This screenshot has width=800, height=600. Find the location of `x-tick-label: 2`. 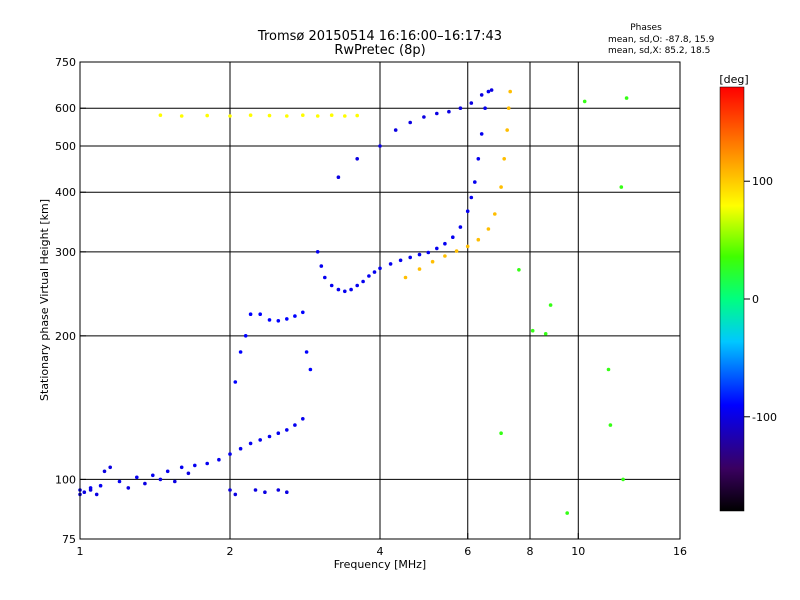

x-tick-label: 2 is located at coordinates (230, 551).